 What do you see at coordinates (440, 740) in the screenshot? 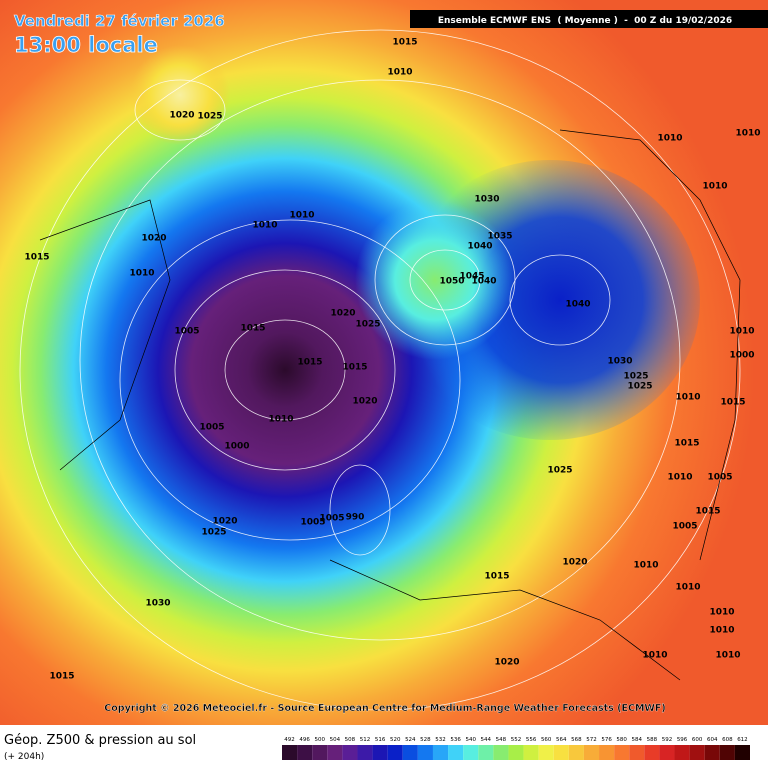
I see `legend-label: 532` at bounding box center [440, 740].